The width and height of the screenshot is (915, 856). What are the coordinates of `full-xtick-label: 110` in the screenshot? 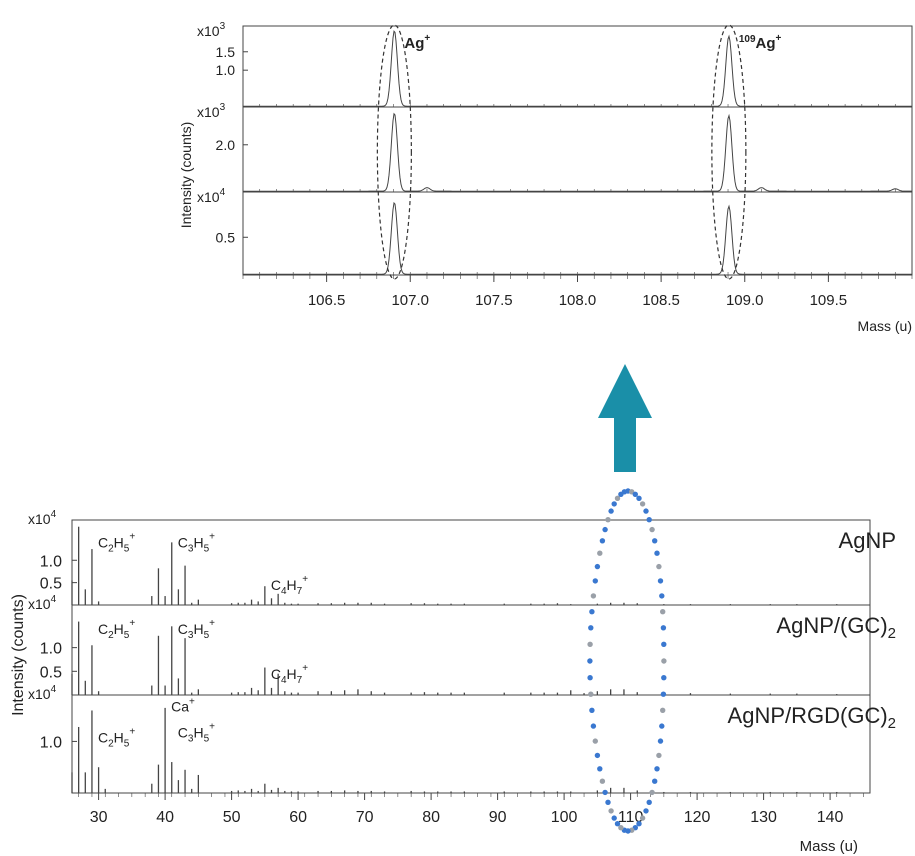 It's located at (631, 817).